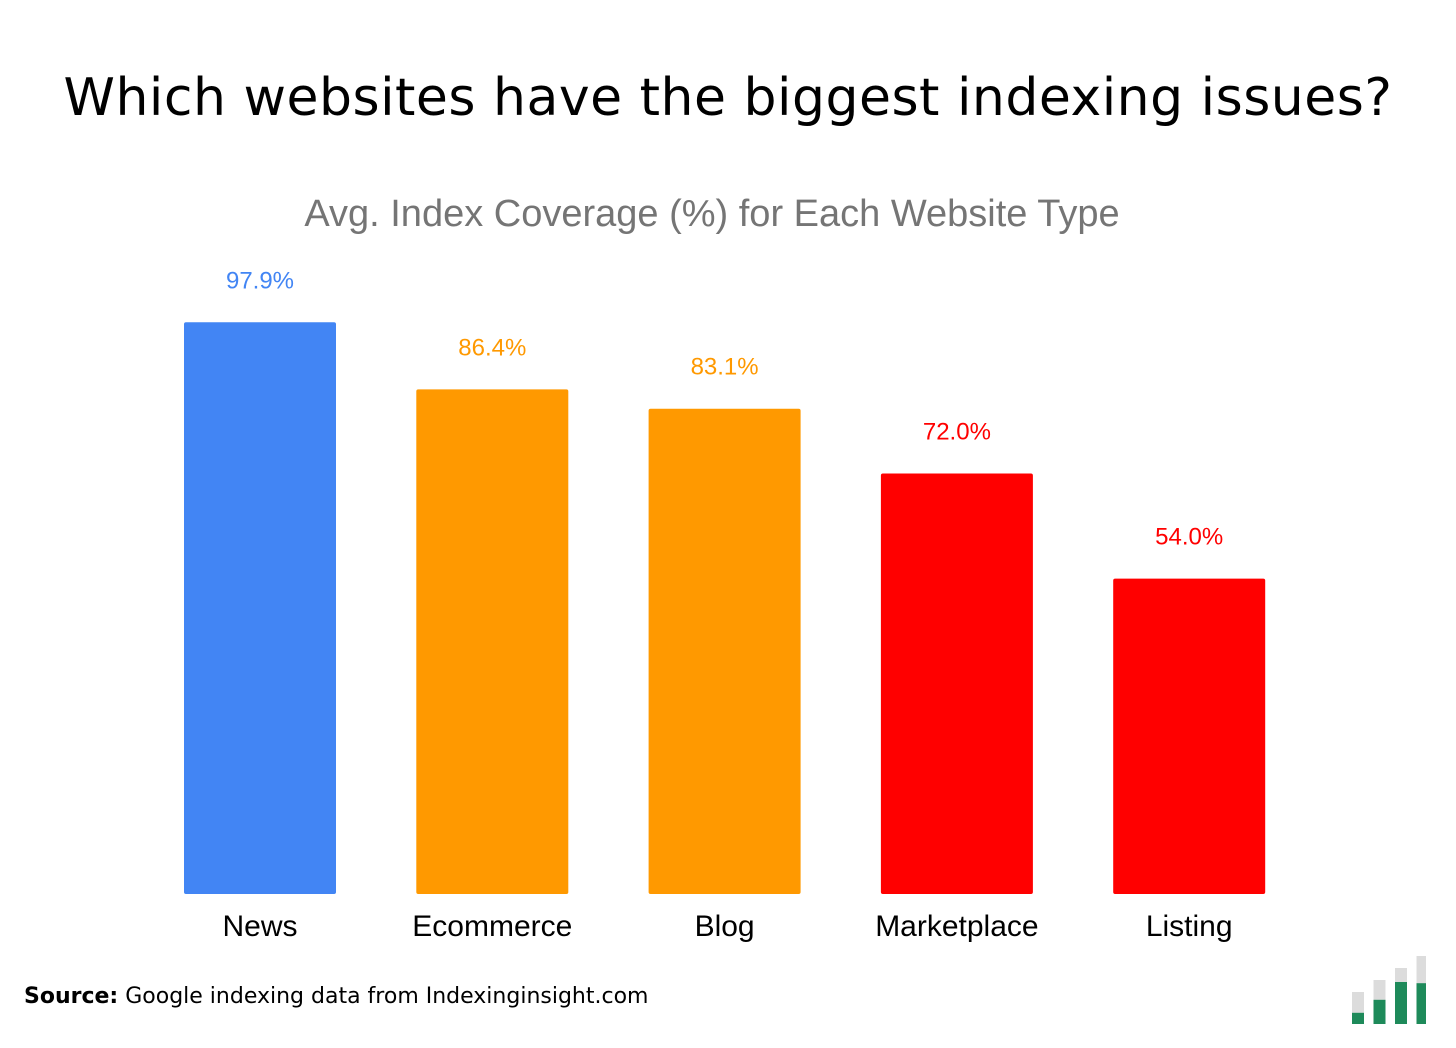  I want to click on bar-ecommerce, so click(492, 641).